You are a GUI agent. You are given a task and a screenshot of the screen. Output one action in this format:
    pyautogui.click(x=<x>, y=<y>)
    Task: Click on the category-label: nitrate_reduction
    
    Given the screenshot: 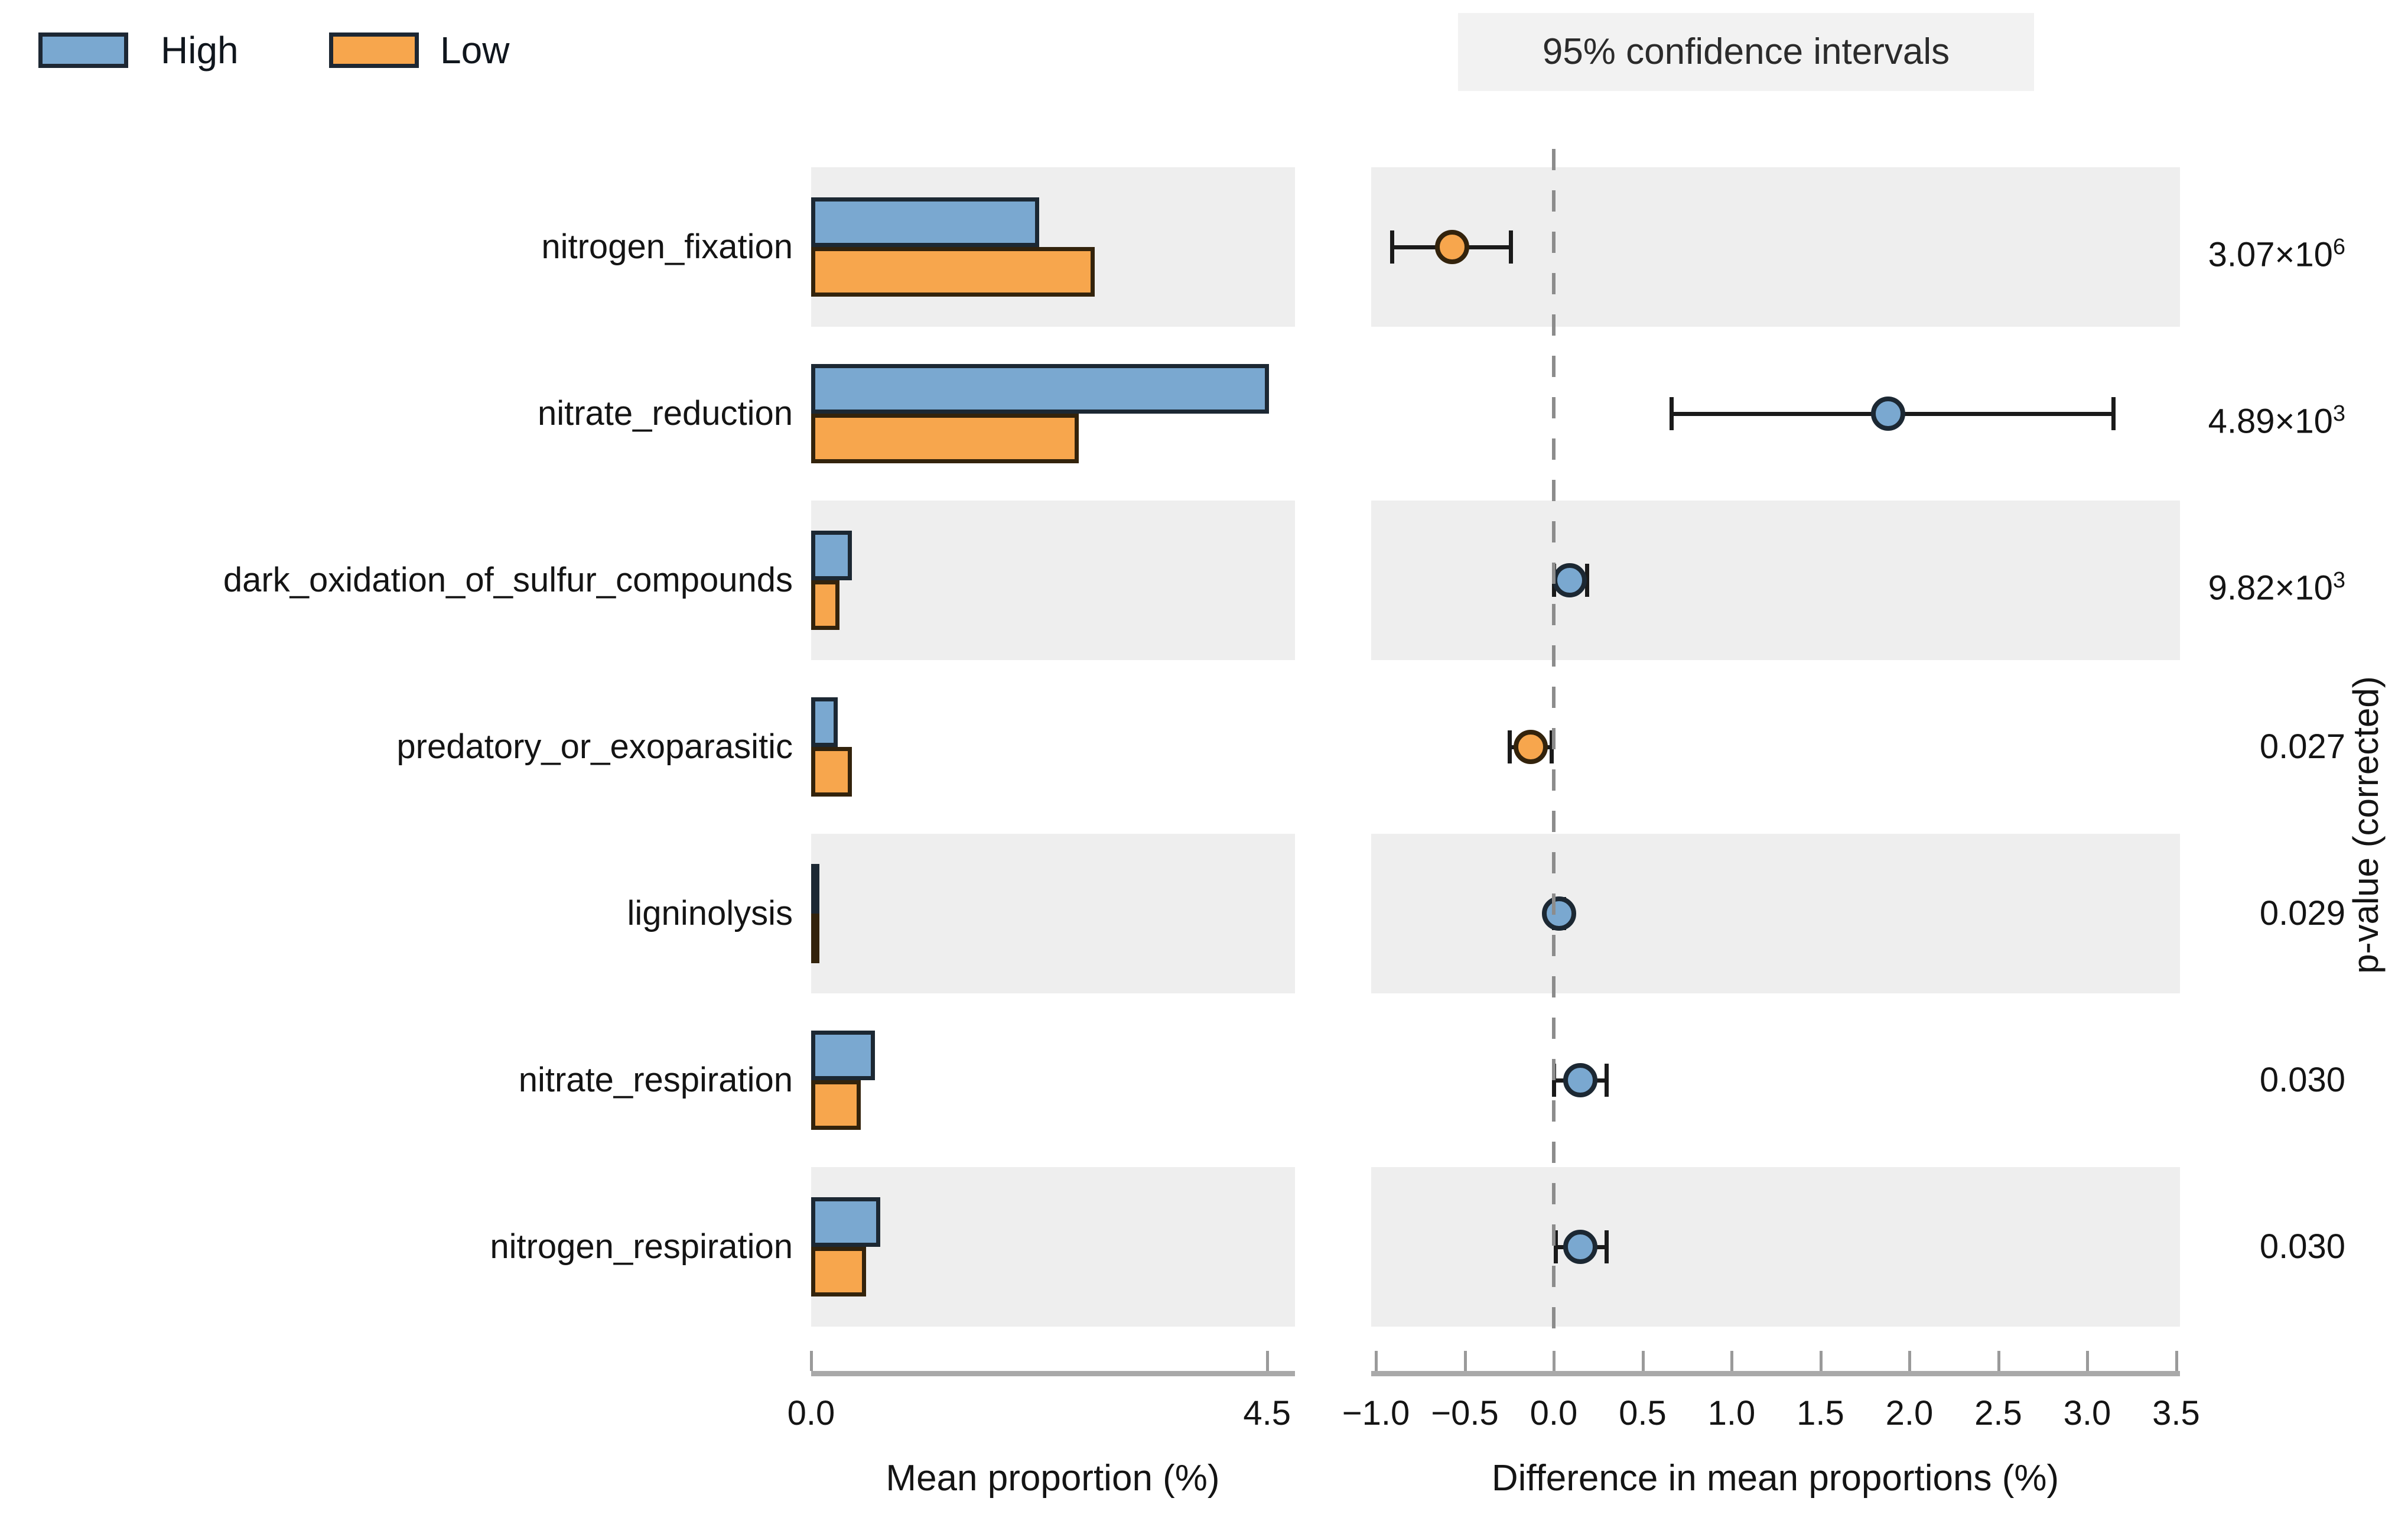 What is the action you would take?
    pyautogui.click(x=665, y=413)
    